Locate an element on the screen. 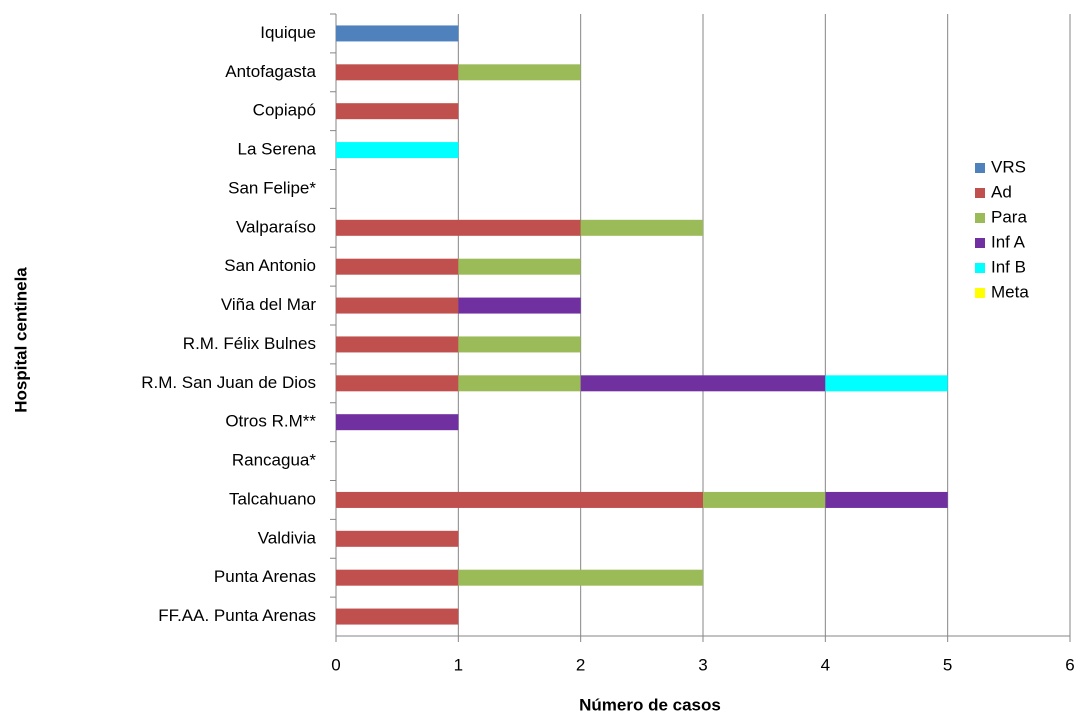 The image size is (1078, 723). legend-label: Para is located at coordinates (1009, 216).